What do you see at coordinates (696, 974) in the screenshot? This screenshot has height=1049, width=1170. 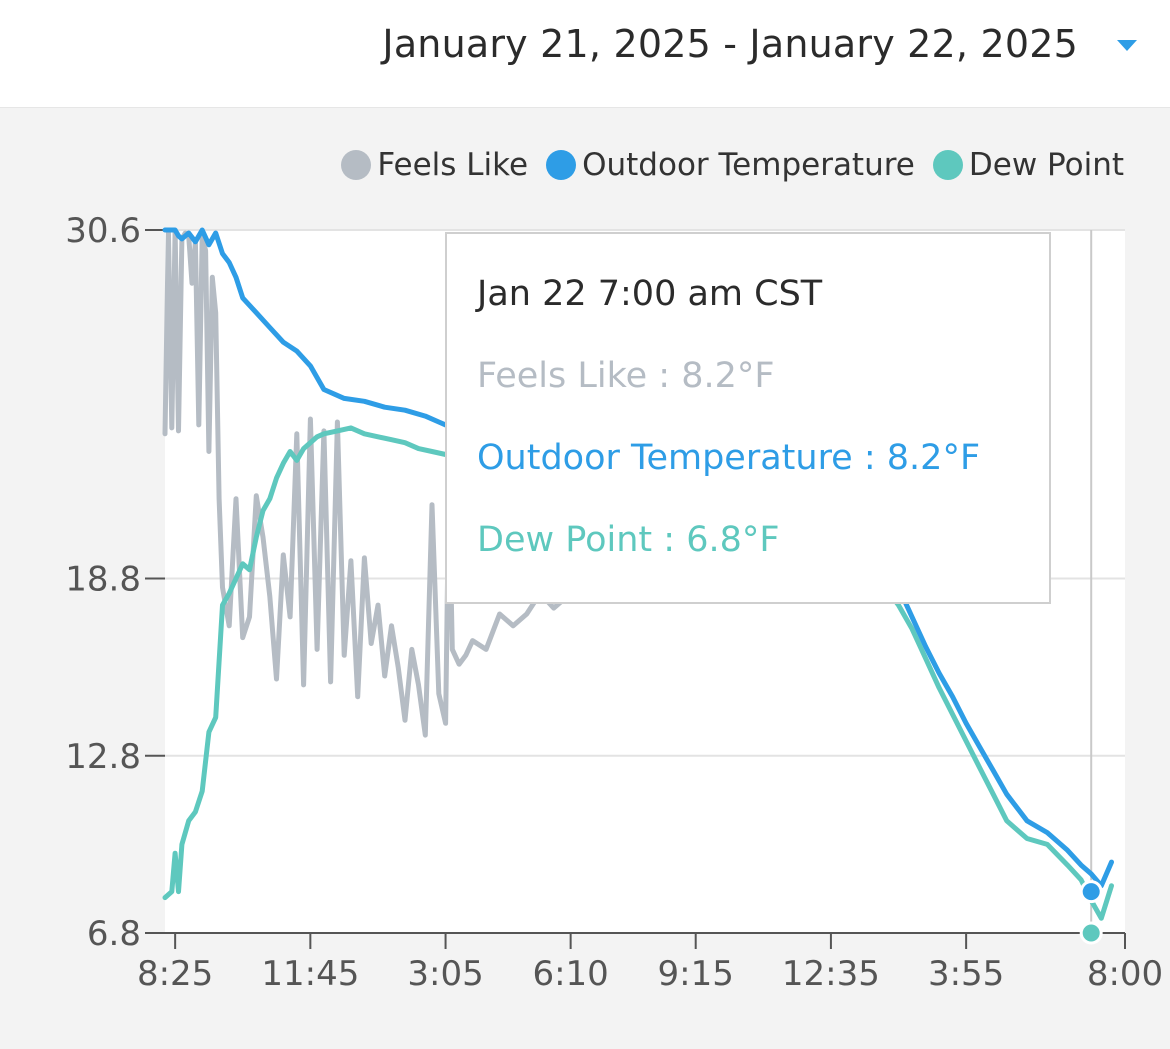 I see `x-tick-label: 9:15` at bounding box center [696, 974].